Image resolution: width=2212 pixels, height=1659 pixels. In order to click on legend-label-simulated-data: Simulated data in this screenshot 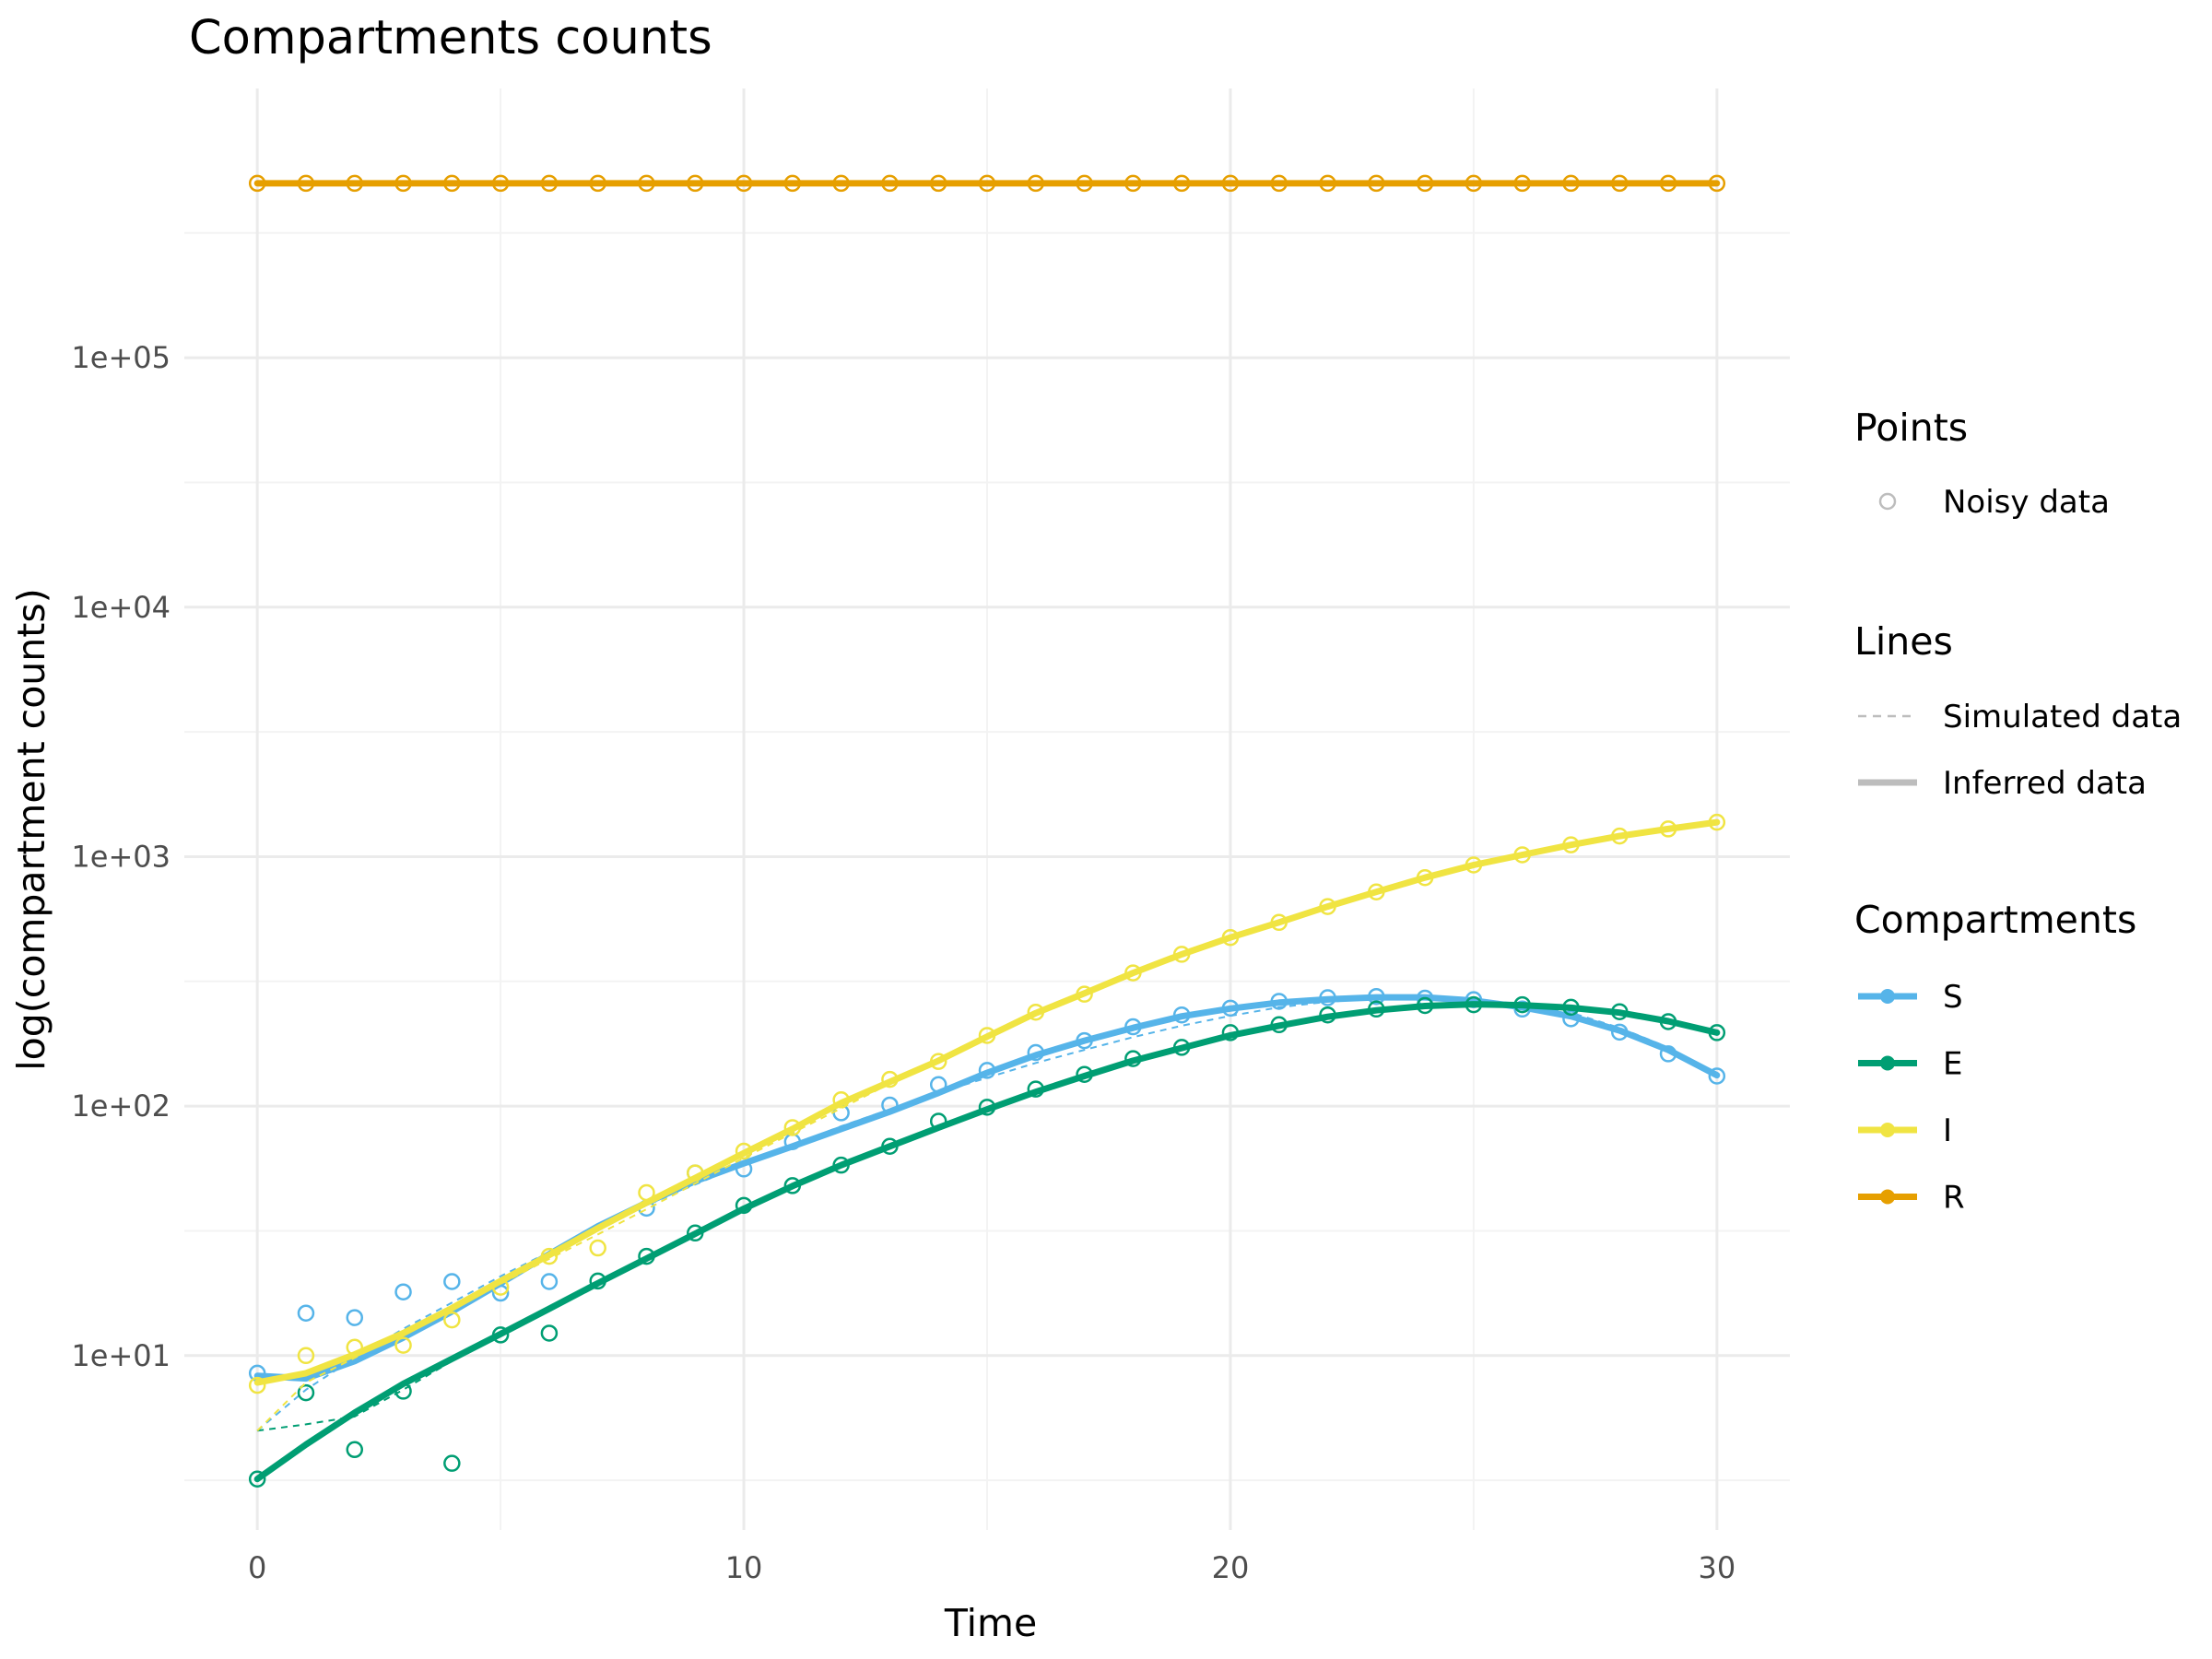, I will do `click(2062, 717)`.